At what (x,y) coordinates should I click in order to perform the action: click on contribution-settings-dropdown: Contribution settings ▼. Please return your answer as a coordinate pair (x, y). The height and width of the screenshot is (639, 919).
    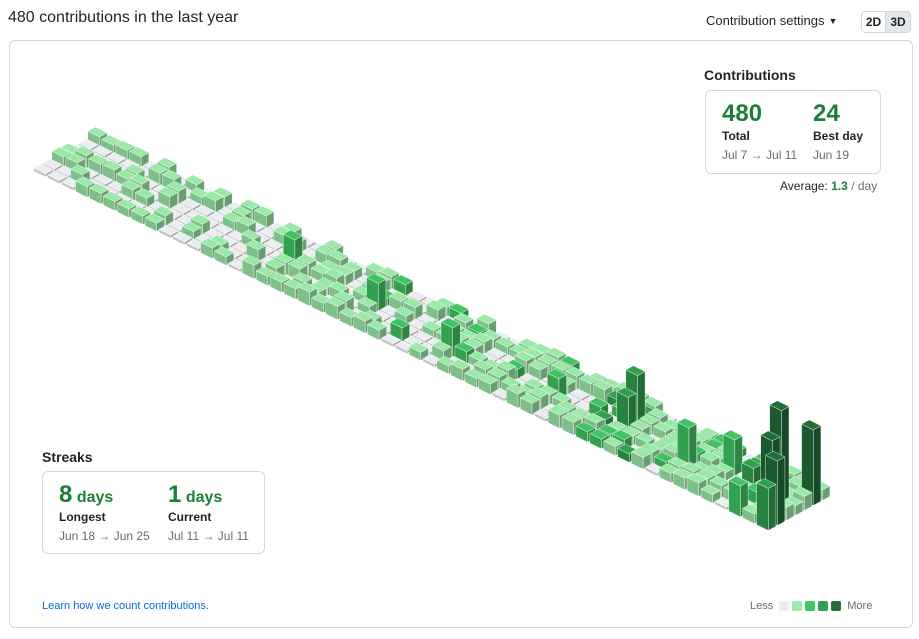
    Looking at the image, I should click on (771, 20).